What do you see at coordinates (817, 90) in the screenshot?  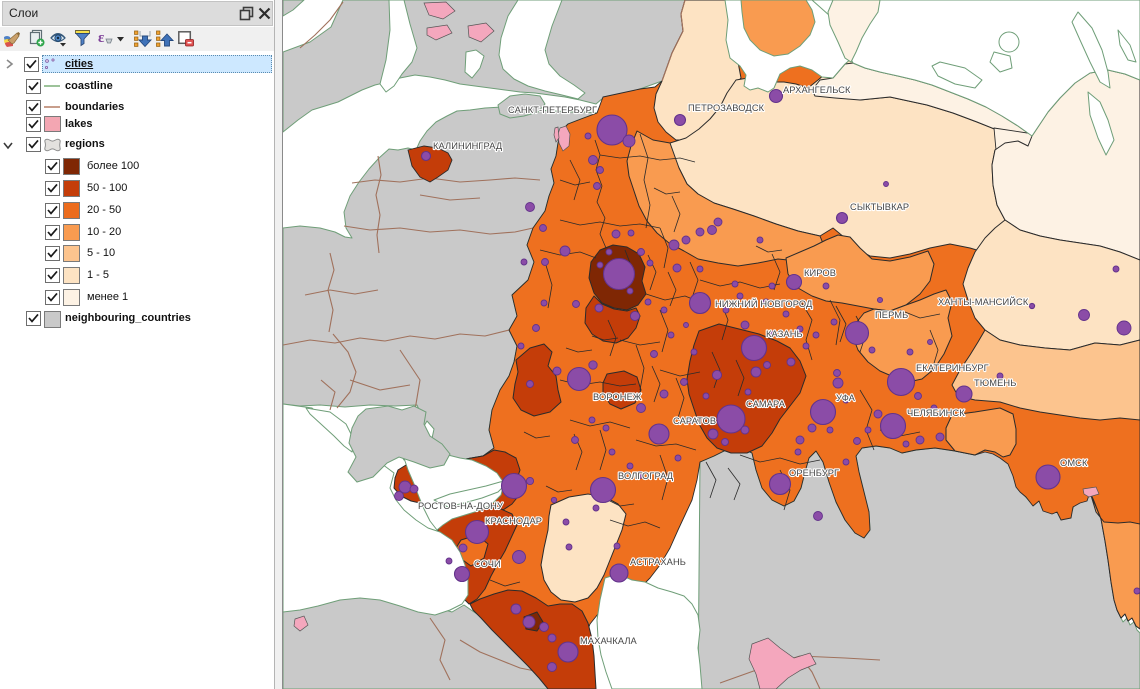 I see `svg-text: АРХАНГЕЛЬСК` at bounding box center [817, 90].